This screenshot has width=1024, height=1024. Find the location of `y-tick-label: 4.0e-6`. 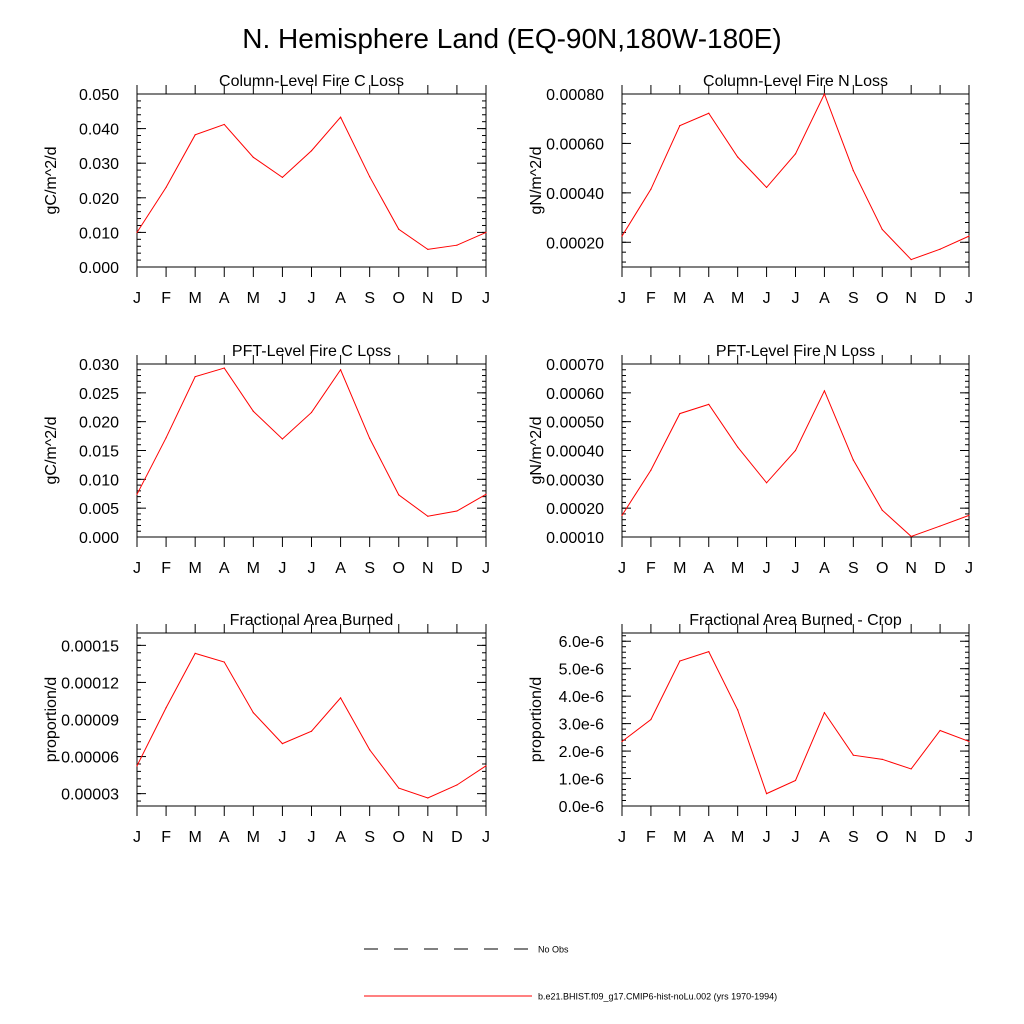

y-tick-label: 4.0e-6 is located at coordinates (581, 697).